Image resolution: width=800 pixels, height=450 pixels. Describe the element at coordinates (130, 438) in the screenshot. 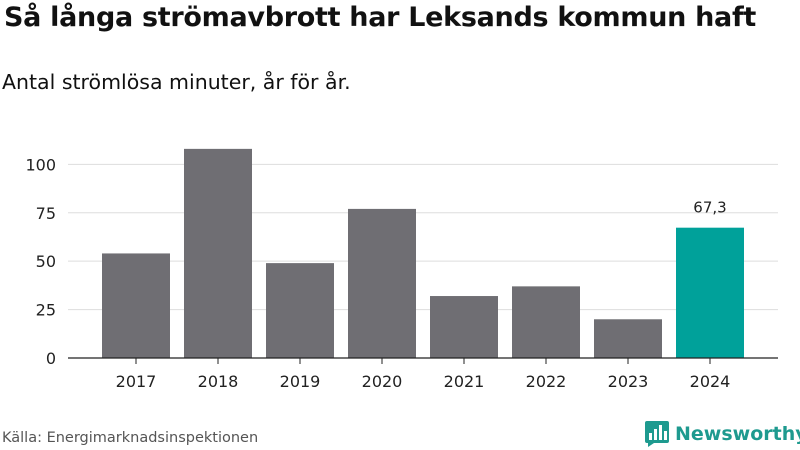

I see `source-note: Källa: Energimarknadsinspektionen` at that location.